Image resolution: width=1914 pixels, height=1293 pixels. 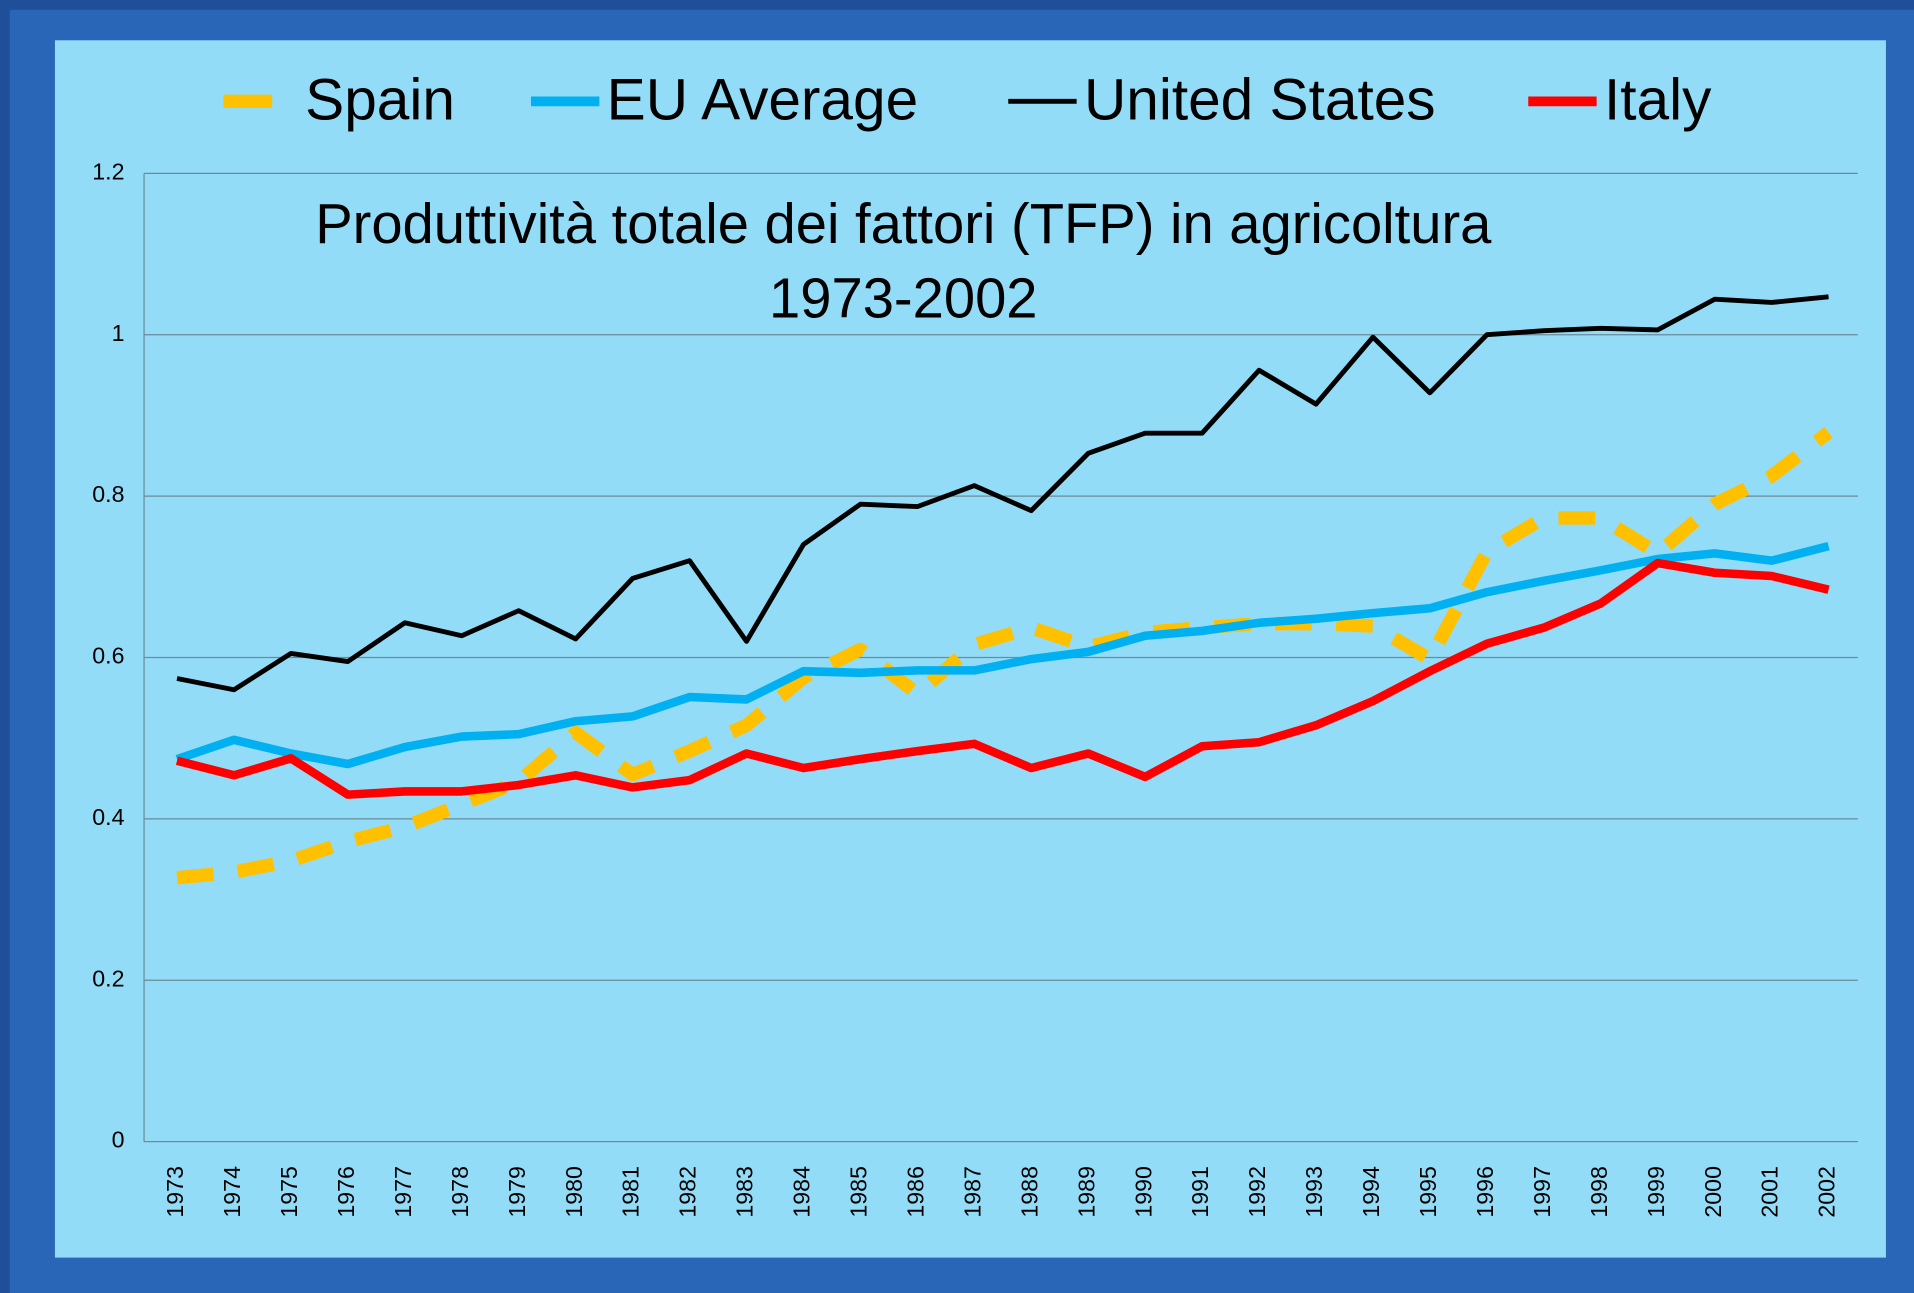 What do you see at coordinates (859, 1192) in the screenshot?
I see `x-tick-label: 1985` at bounding box center [859, 1192].